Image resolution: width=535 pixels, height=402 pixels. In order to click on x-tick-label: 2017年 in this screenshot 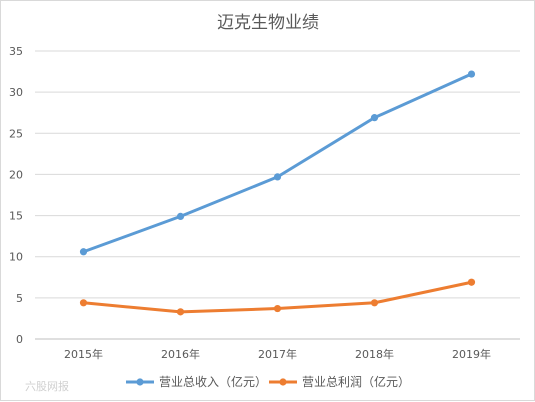, I will do `click(277, 354)`.